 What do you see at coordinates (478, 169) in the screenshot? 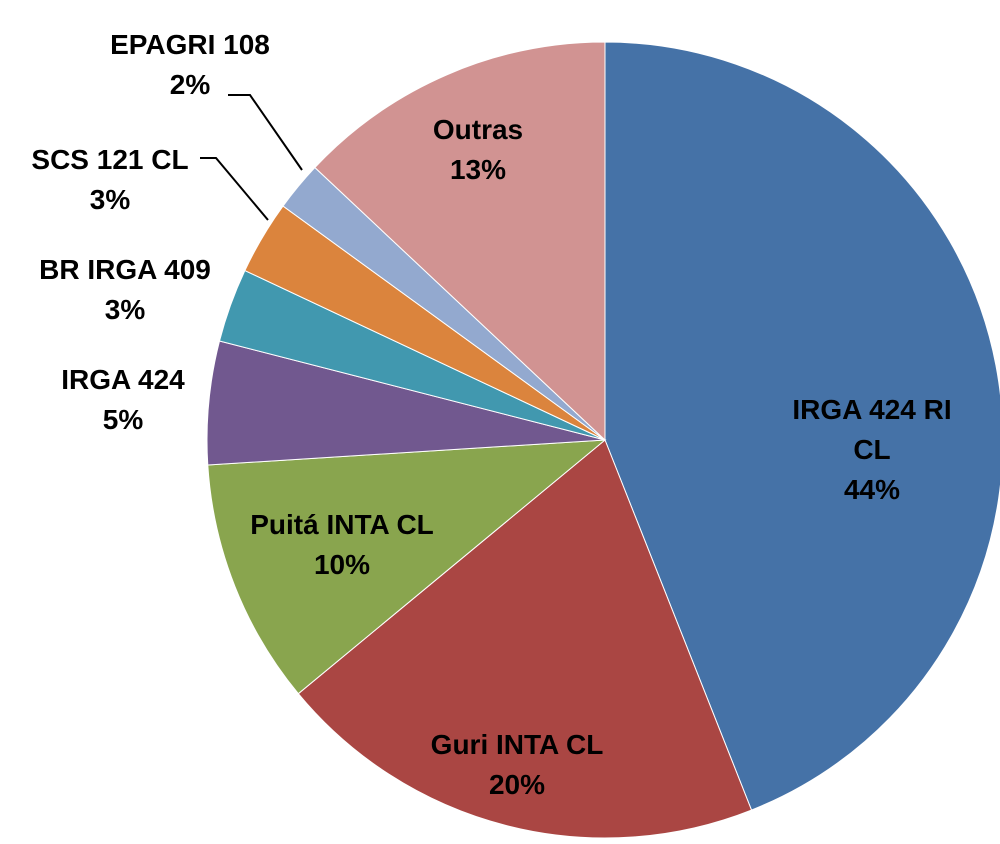
I see `value-label: 13%` at bounding box center [478, 169].